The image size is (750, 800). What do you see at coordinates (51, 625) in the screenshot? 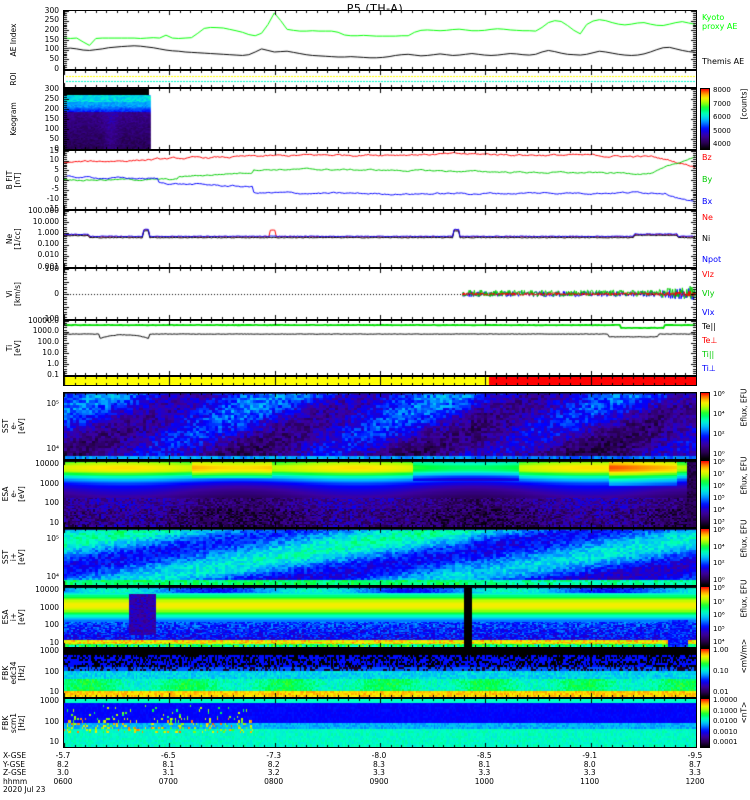
I see `panel-esa_i-ytick: 100` at bounding box center [51, 625].